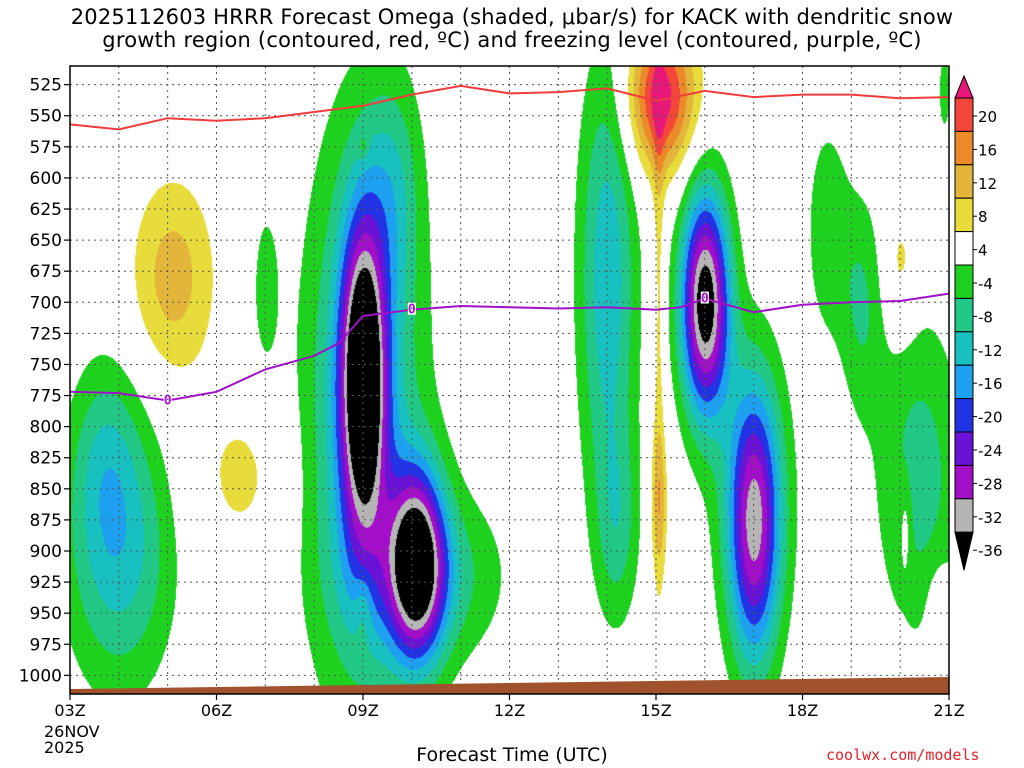 The image size is (1024, 768). I want to click on y-tick-label-725: 725, so click(46, 334).